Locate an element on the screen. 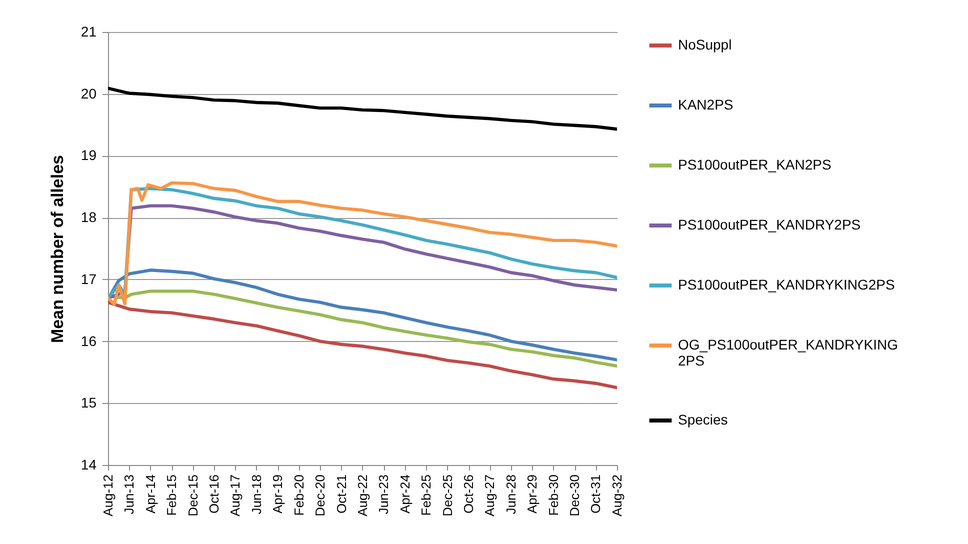  y-tick-label: 21 is located at coordinates (88, 32).